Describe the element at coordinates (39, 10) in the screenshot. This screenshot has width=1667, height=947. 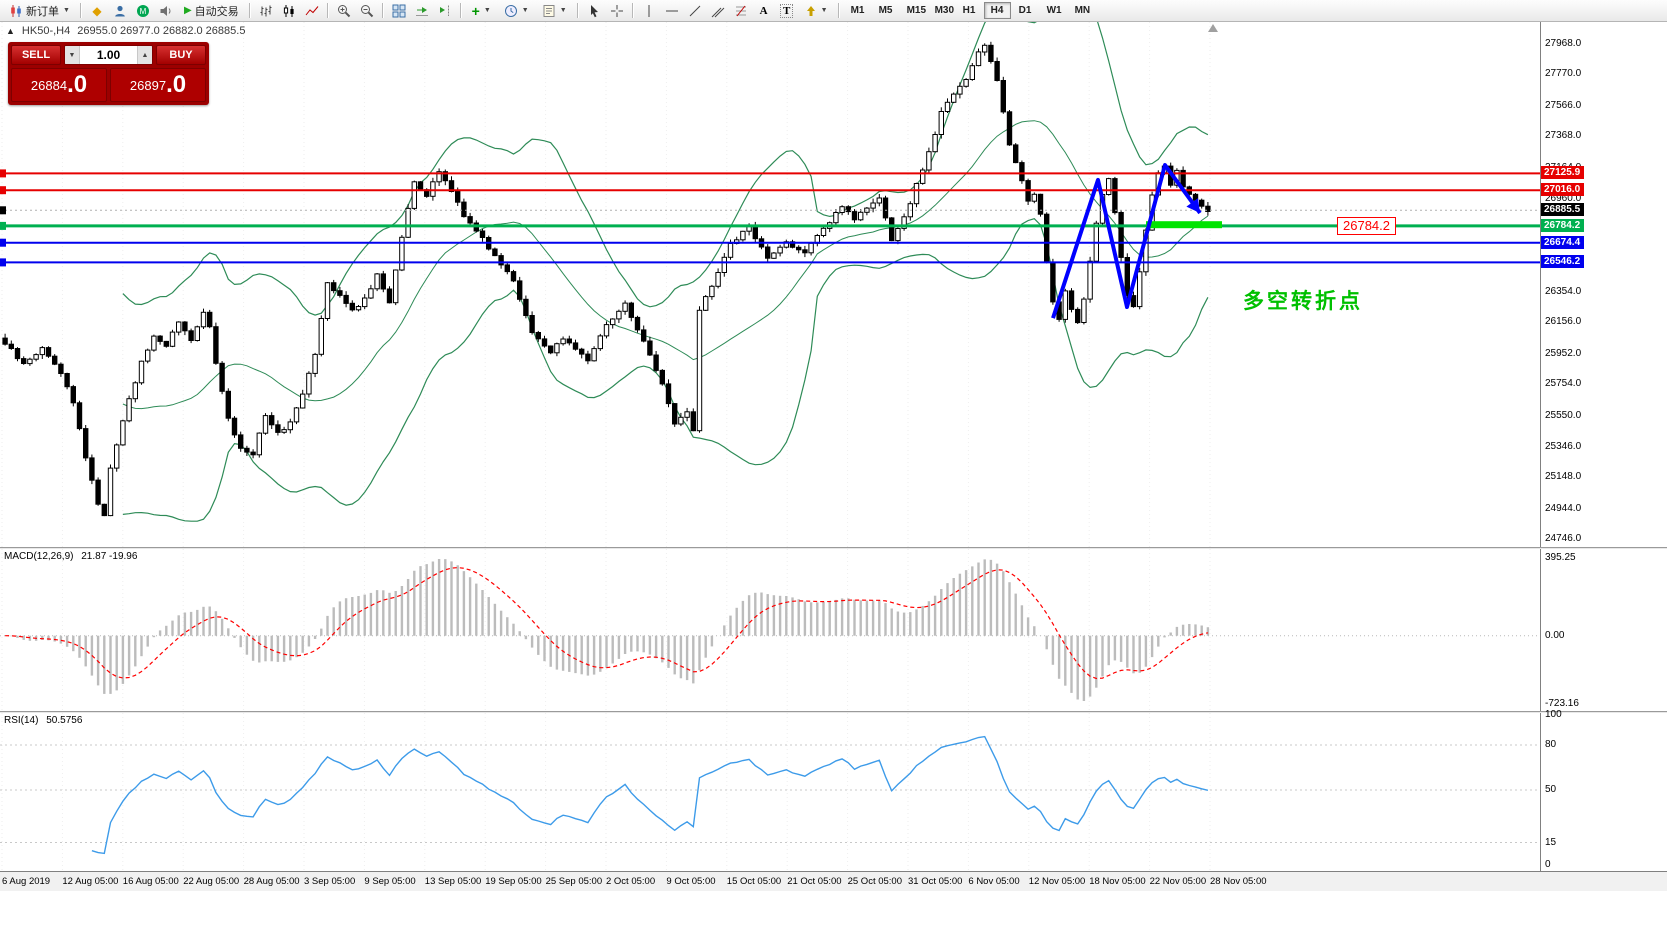
I see `new-order-button: 新订单 ▼` at that location.